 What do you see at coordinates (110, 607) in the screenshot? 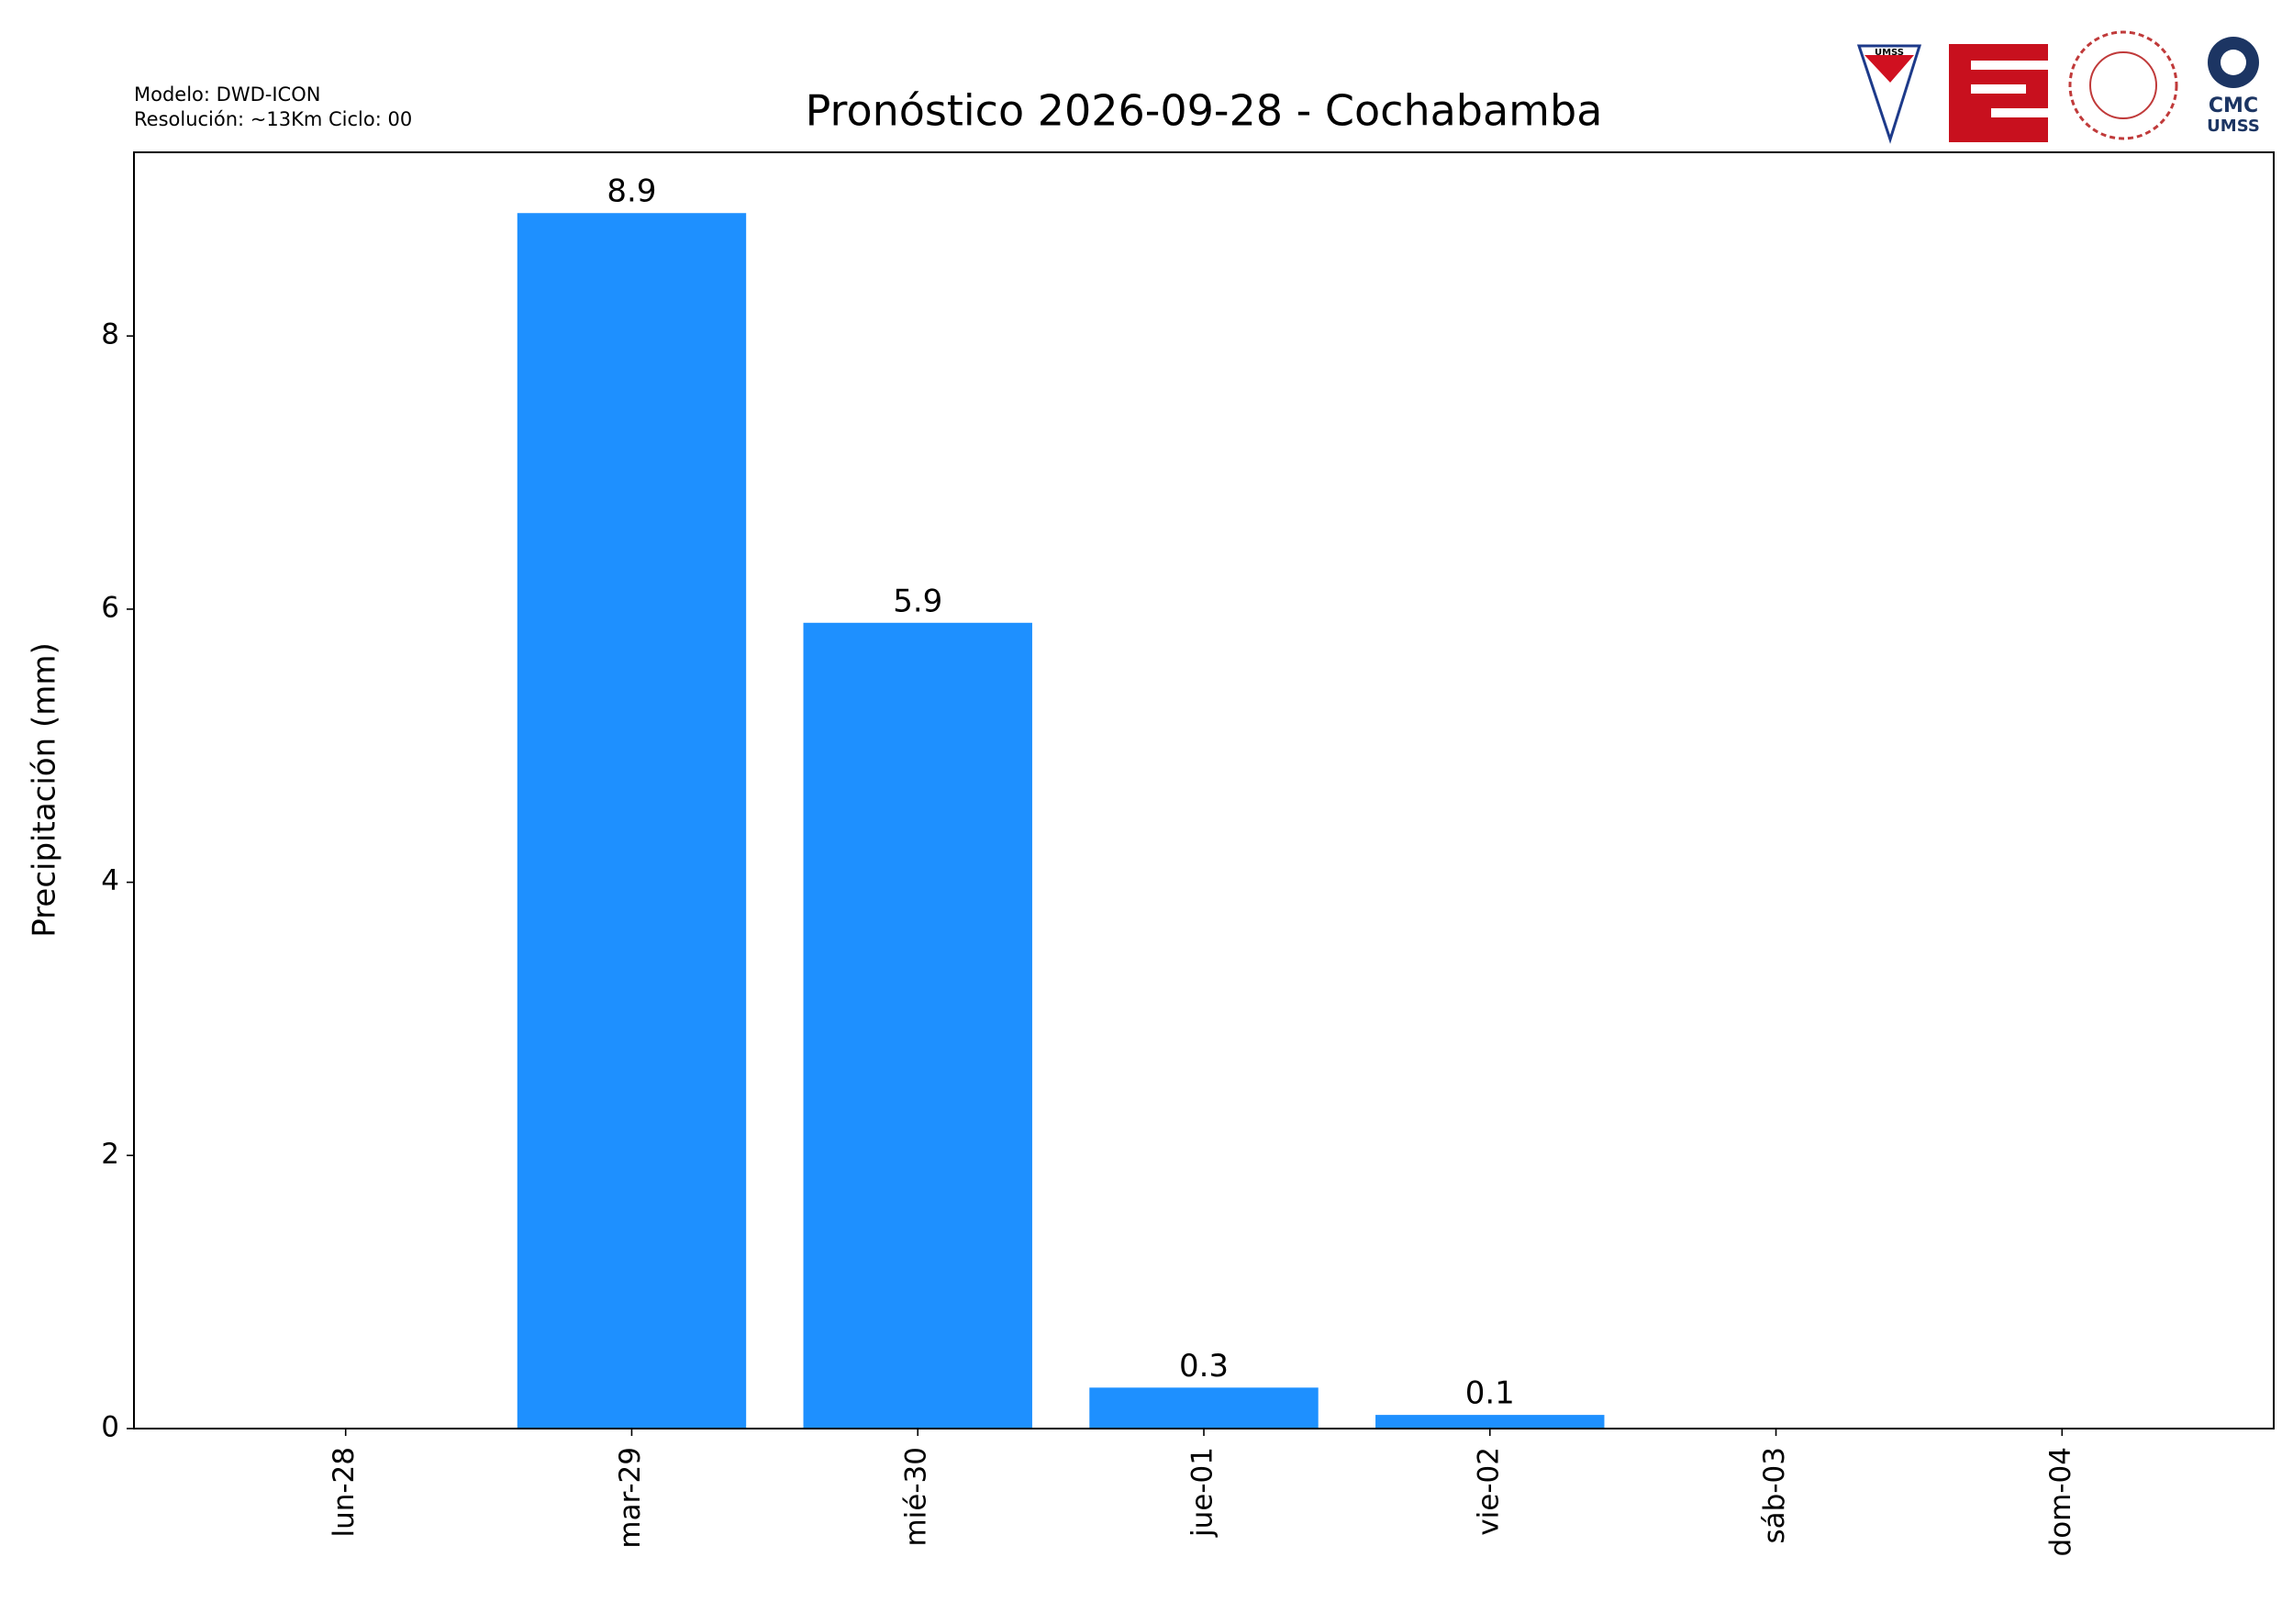
I see `y-tick-label: 6` at bounding box center [110, 607].